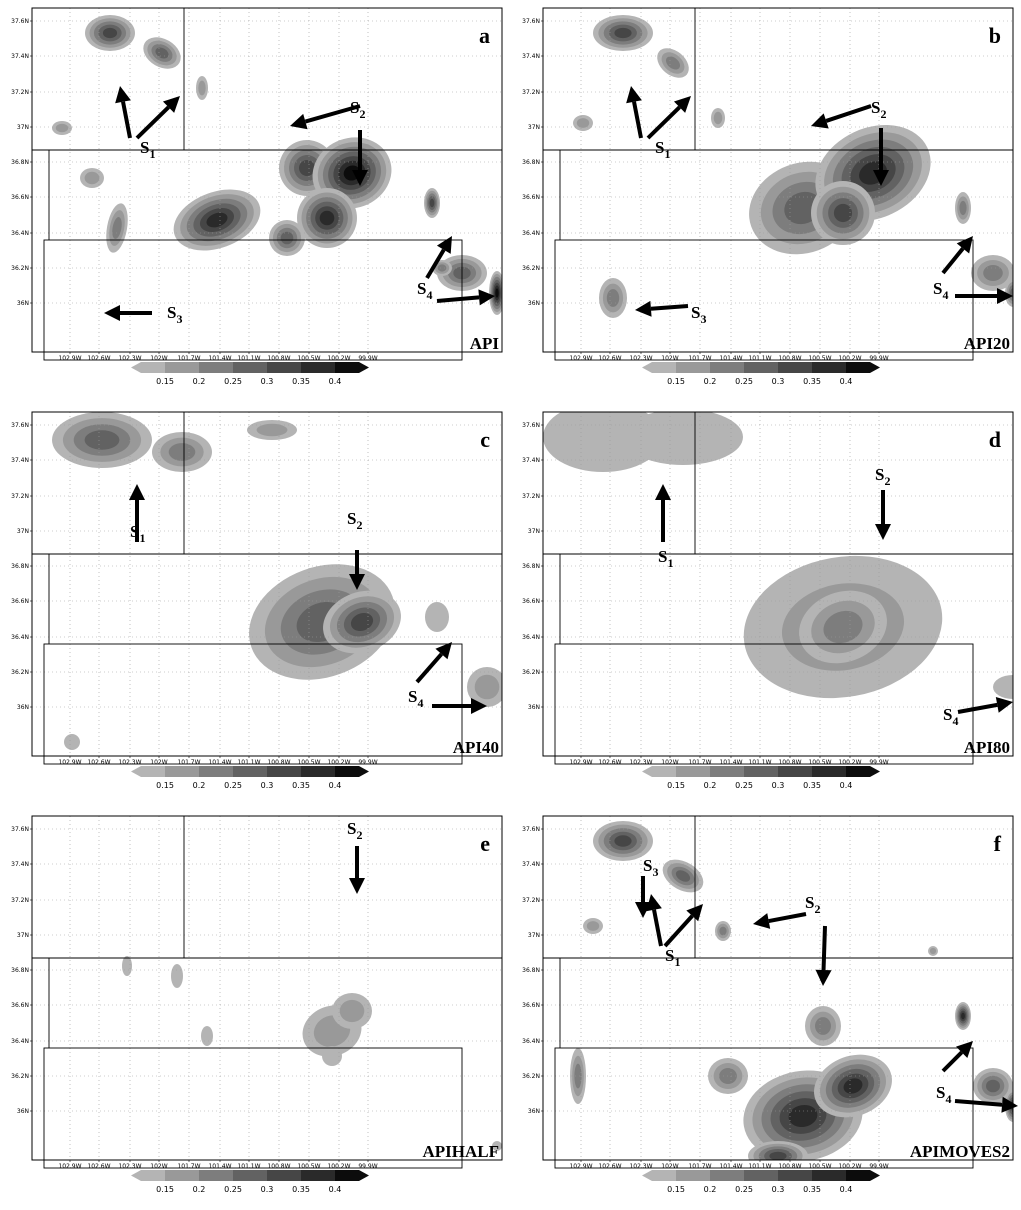  I want to click on annotation-arrows, so click(819, 201).